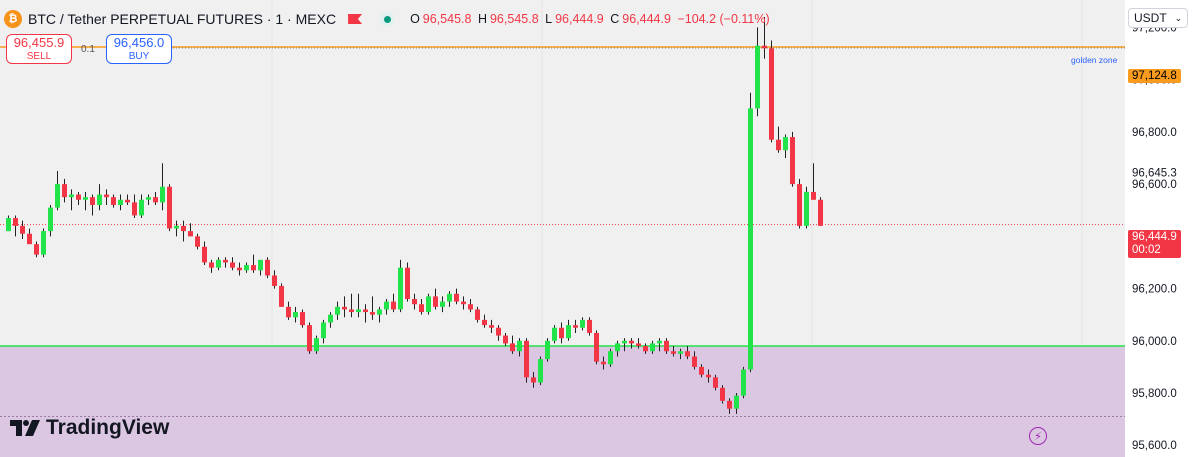 This screenshot has width=1200, height=457. I want to click on bitcoin-icon: ₿, so click(13, 19).